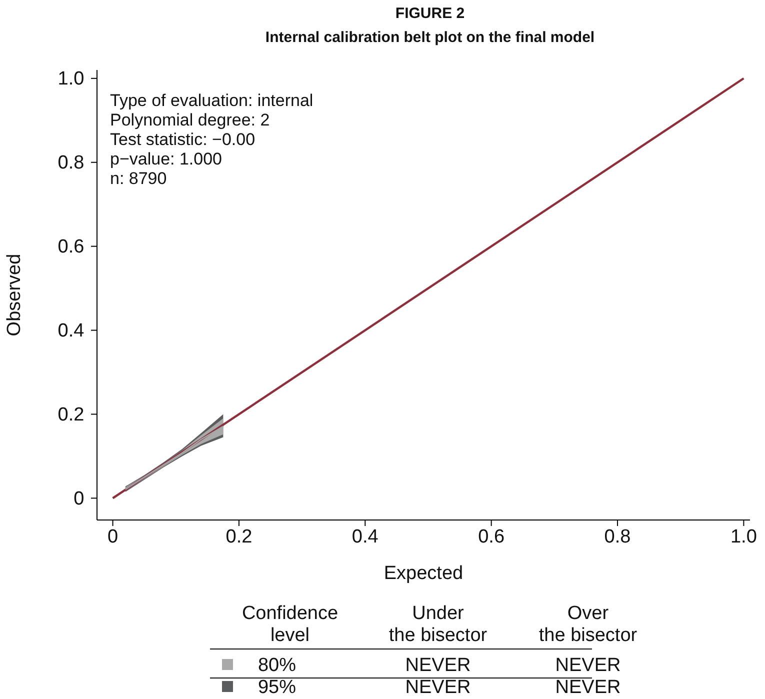  Describe the element at coordinates (588, 624) in the screenshot. I see `text: Over the bisector` at that location.